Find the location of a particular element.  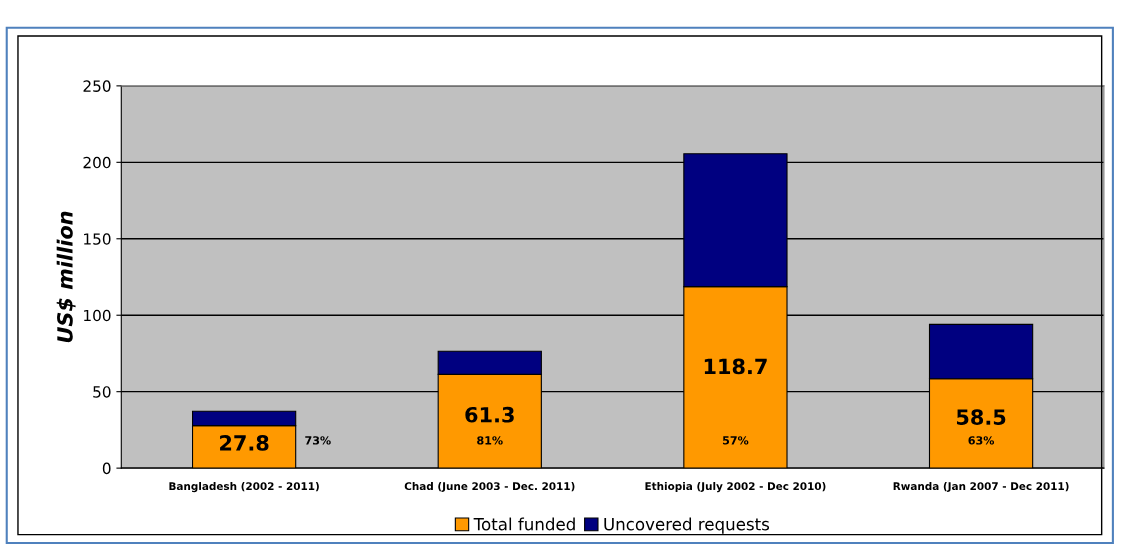

x-tick-label: Ethiopia (July 2002 - Dec 2010) is located at coordinates (735, 487).